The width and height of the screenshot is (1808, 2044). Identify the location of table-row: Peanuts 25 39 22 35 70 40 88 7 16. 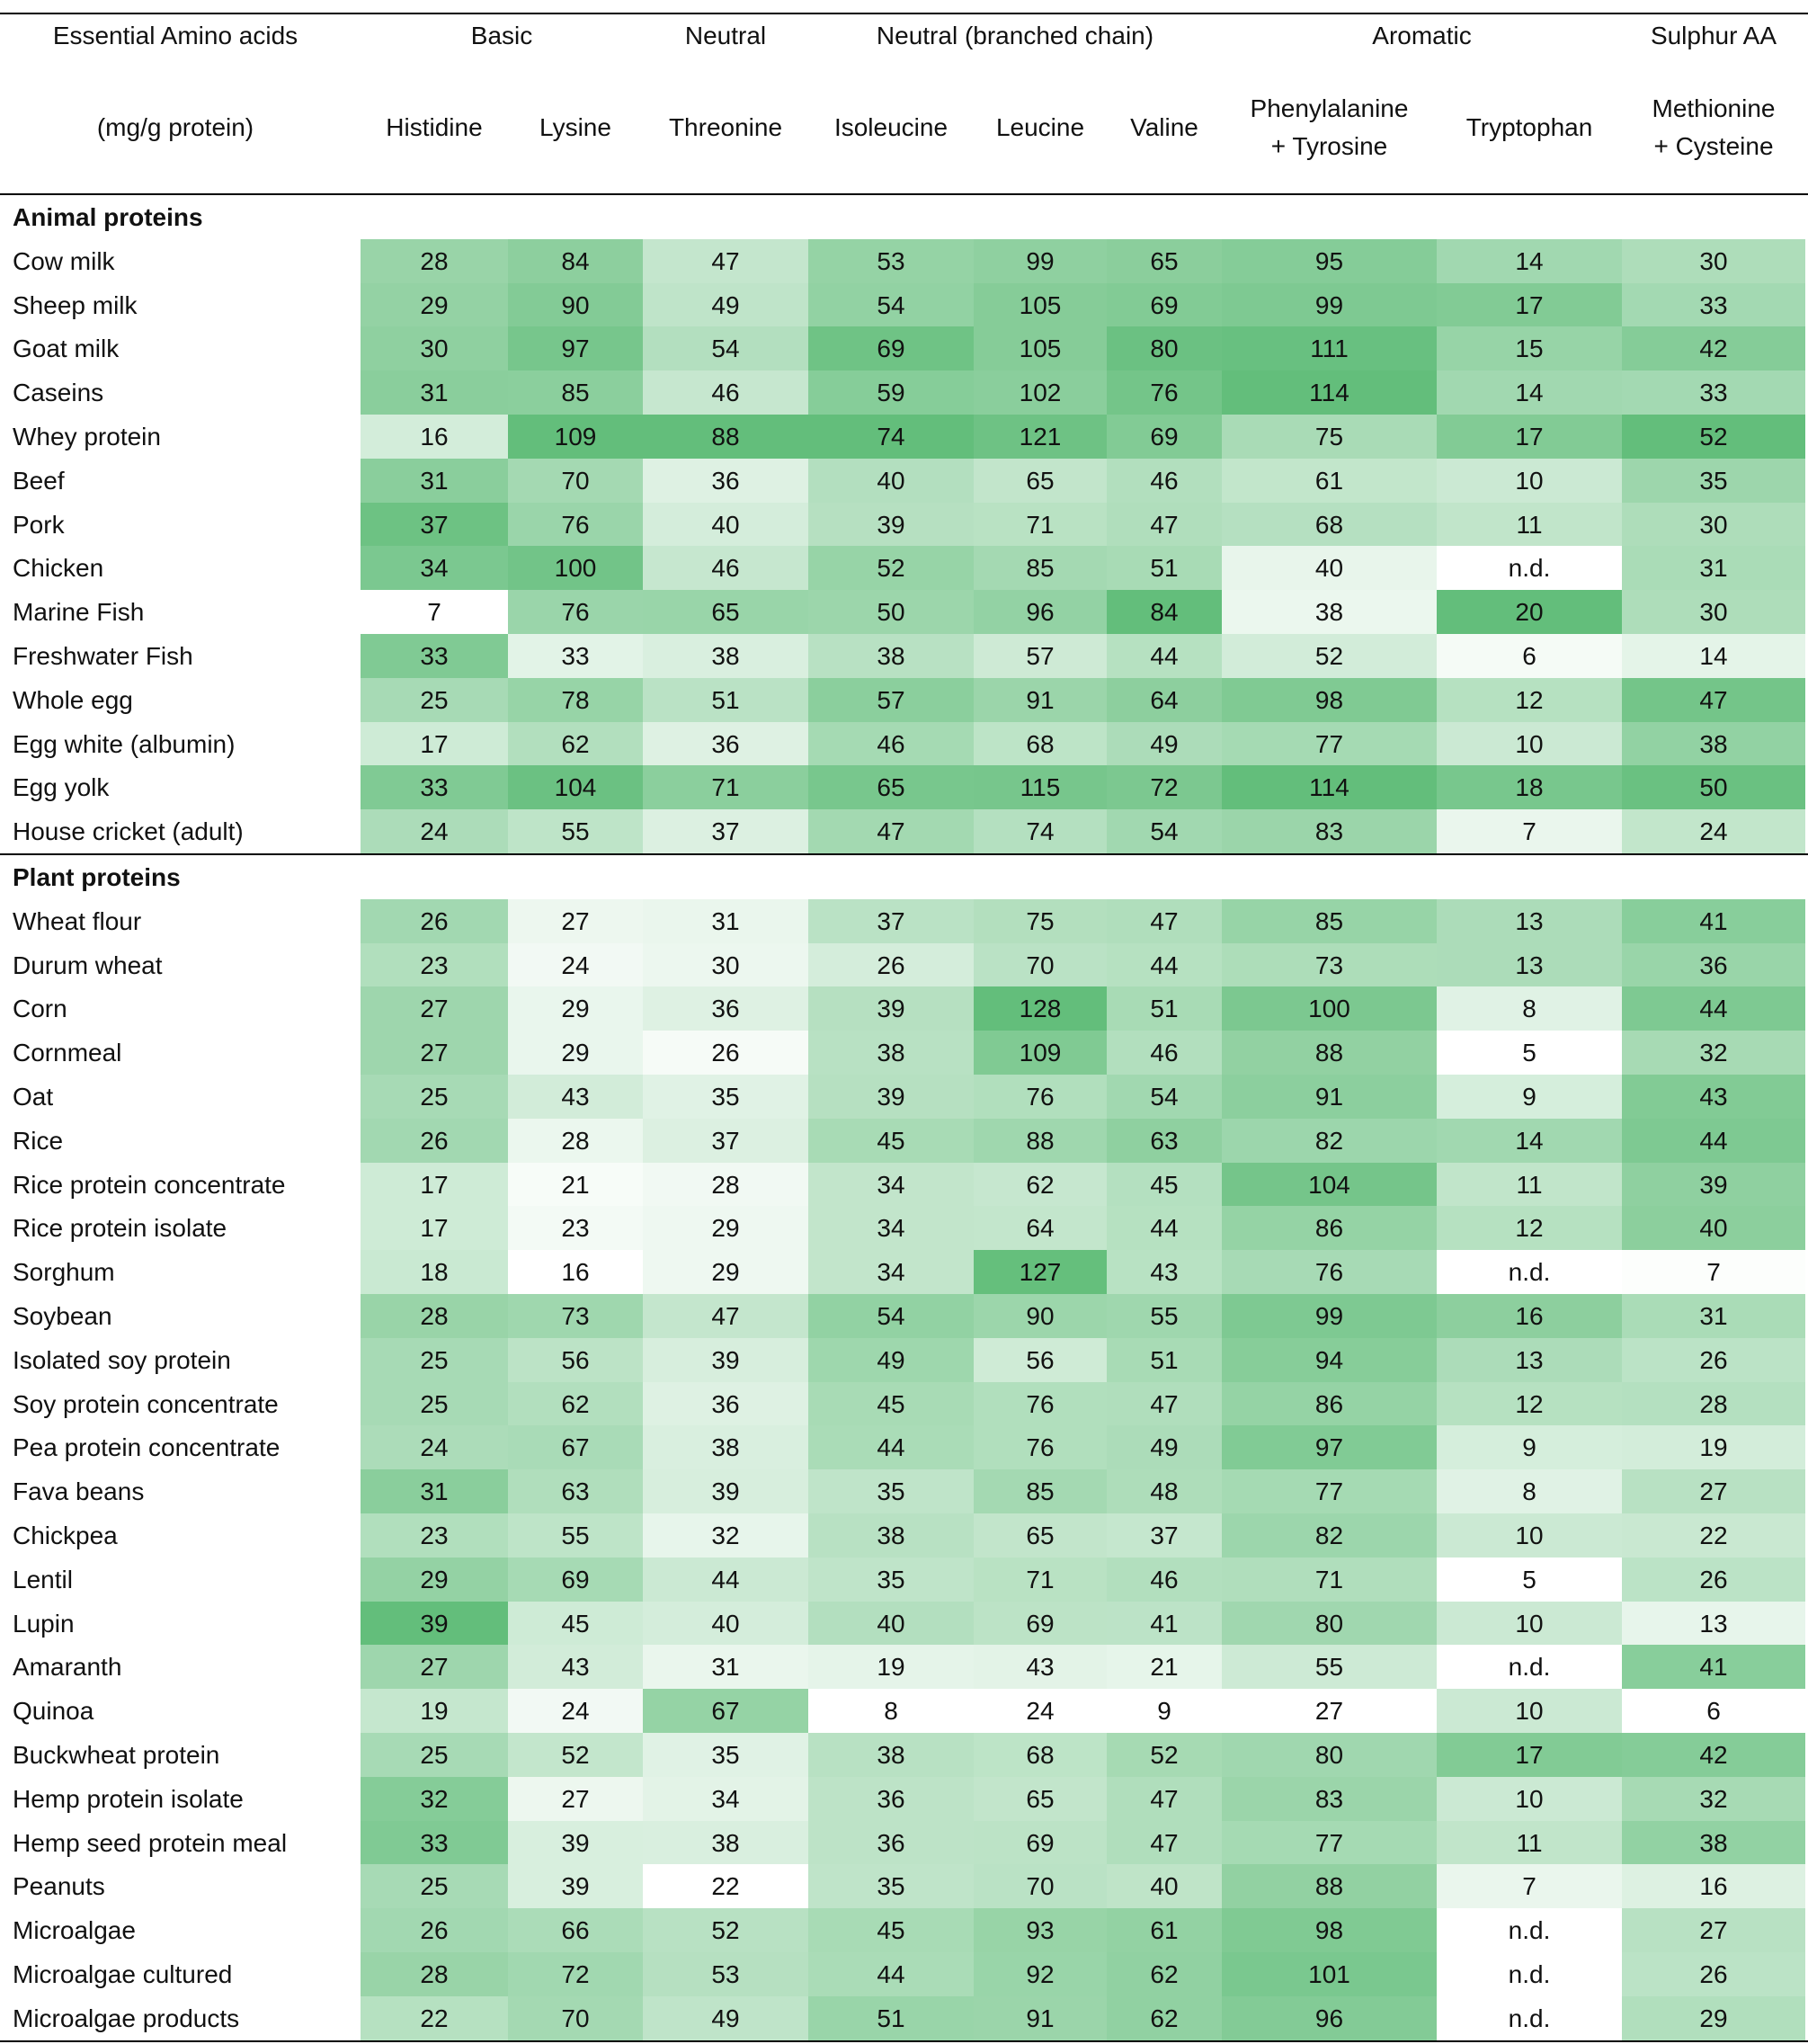
(904, 1886).